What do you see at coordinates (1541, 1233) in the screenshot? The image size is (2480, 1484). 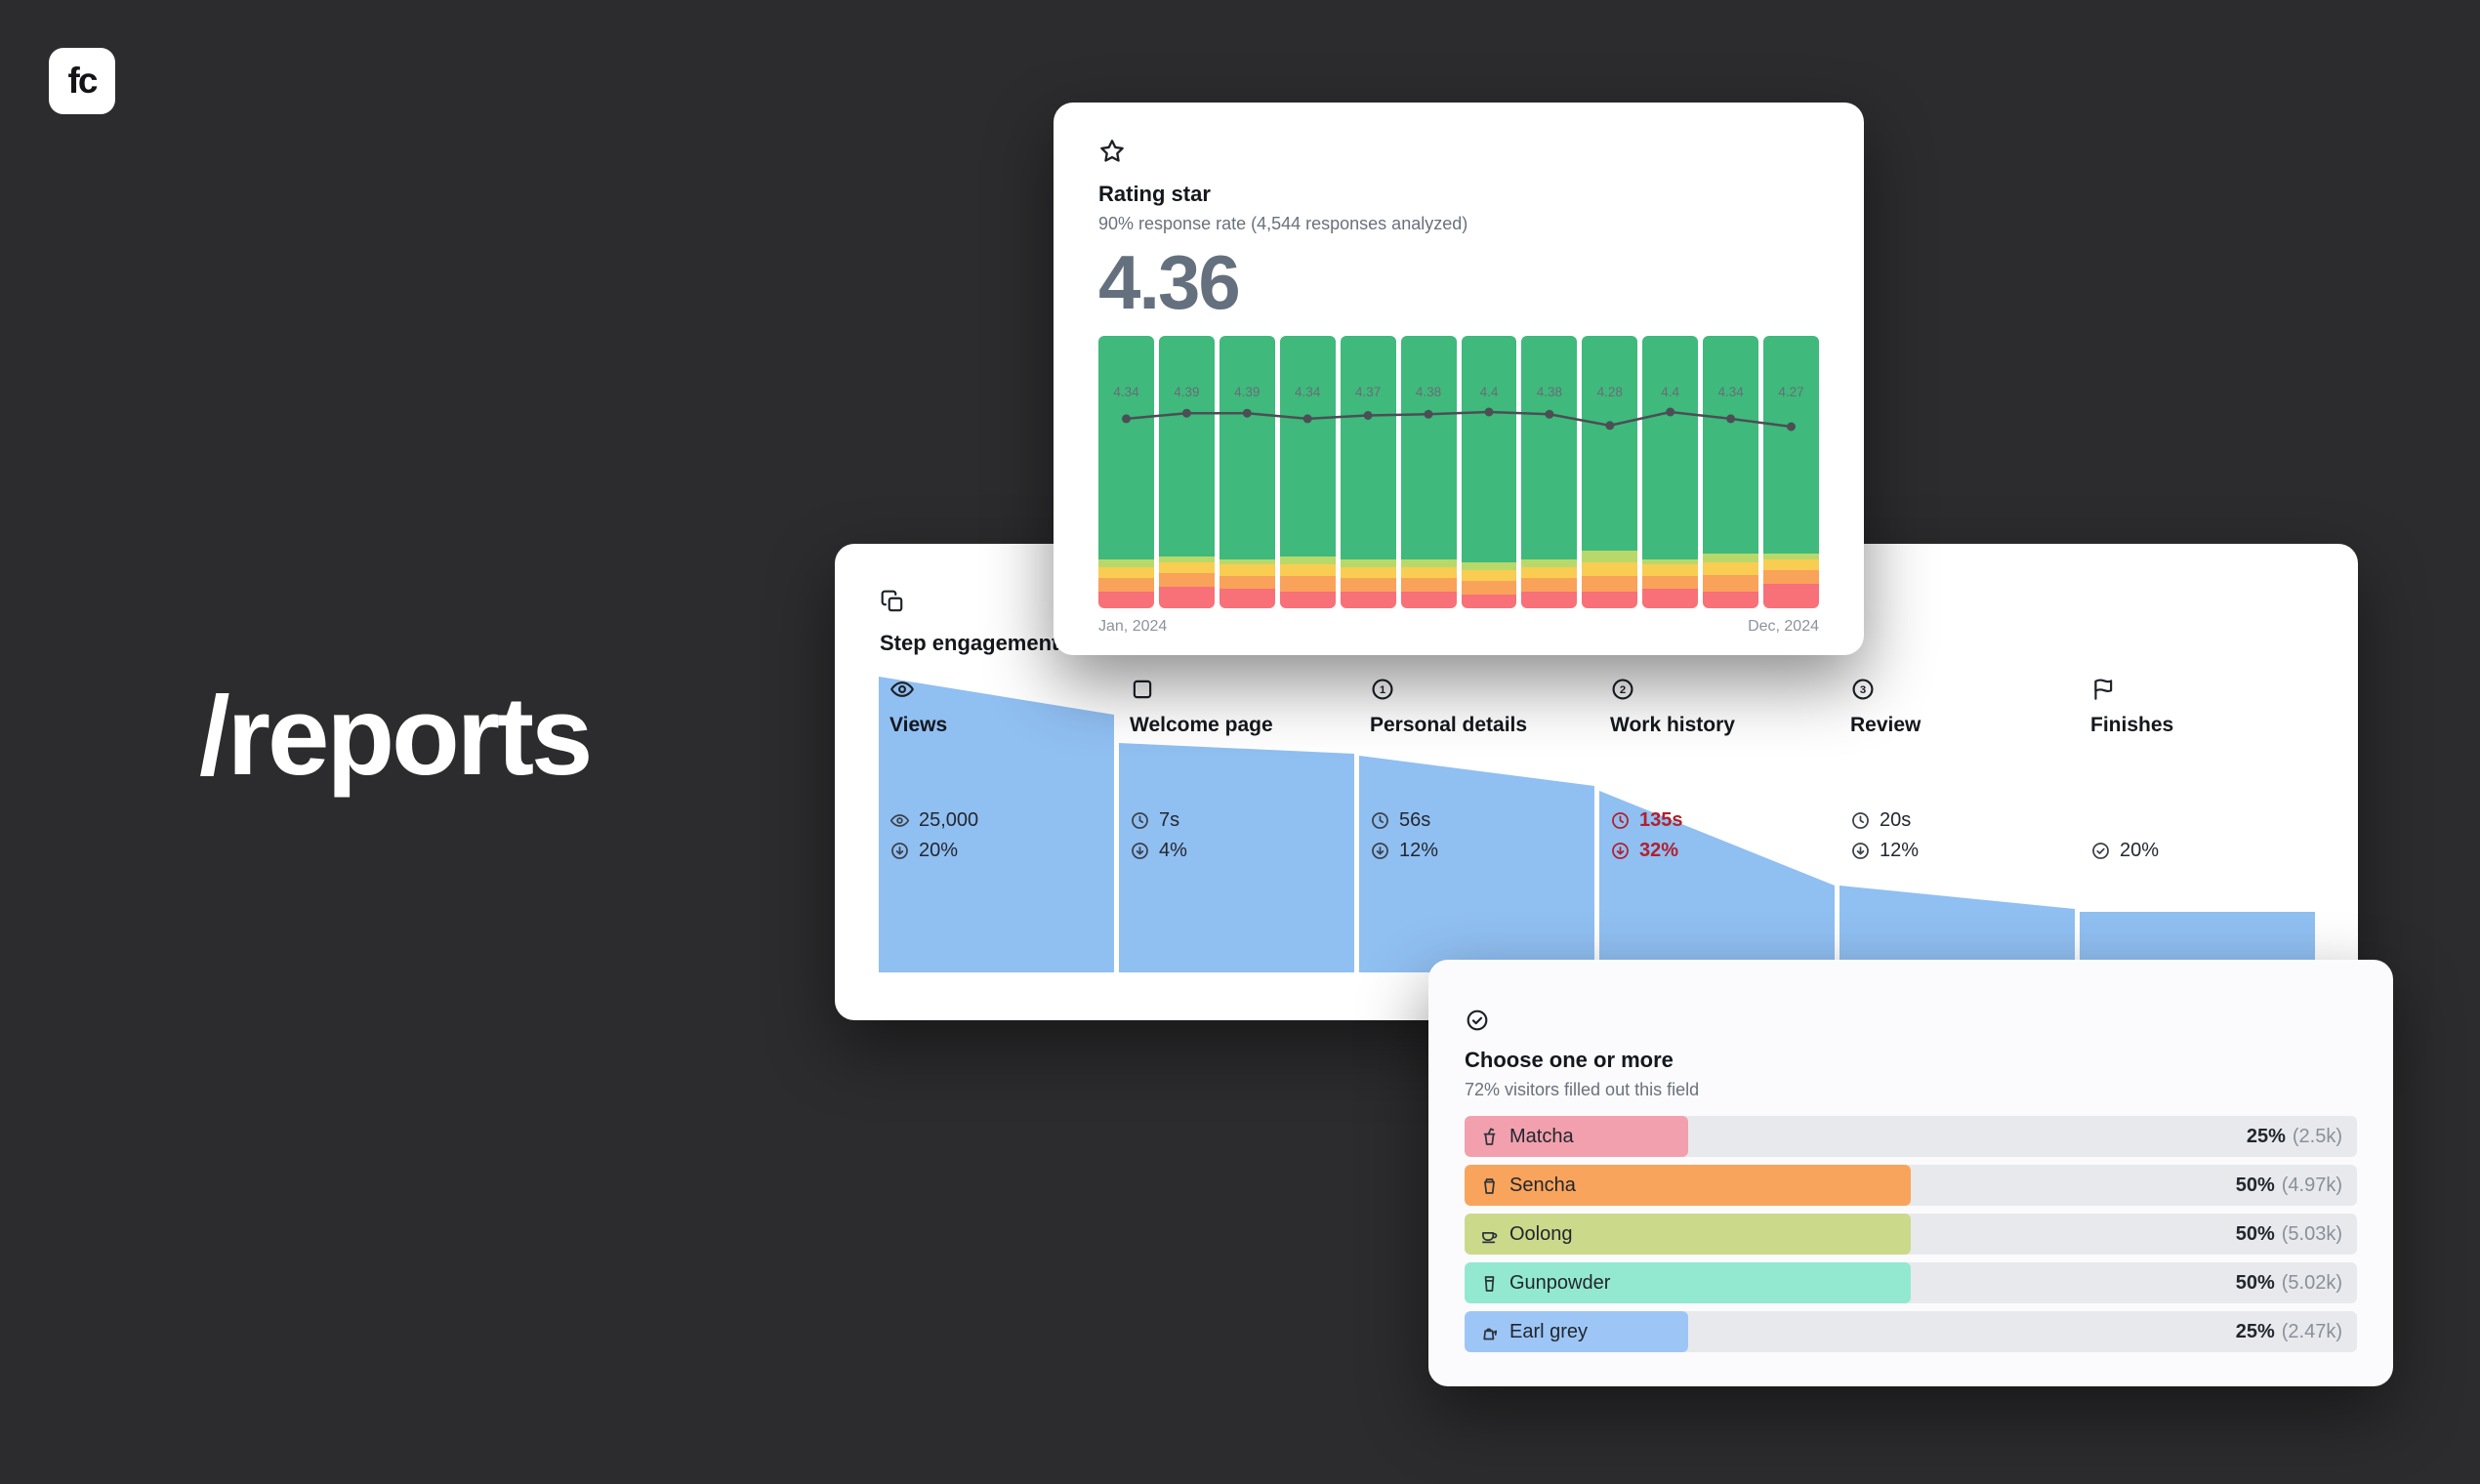 I see `option-label: Oolong` at bounding box center [1541, 1233].